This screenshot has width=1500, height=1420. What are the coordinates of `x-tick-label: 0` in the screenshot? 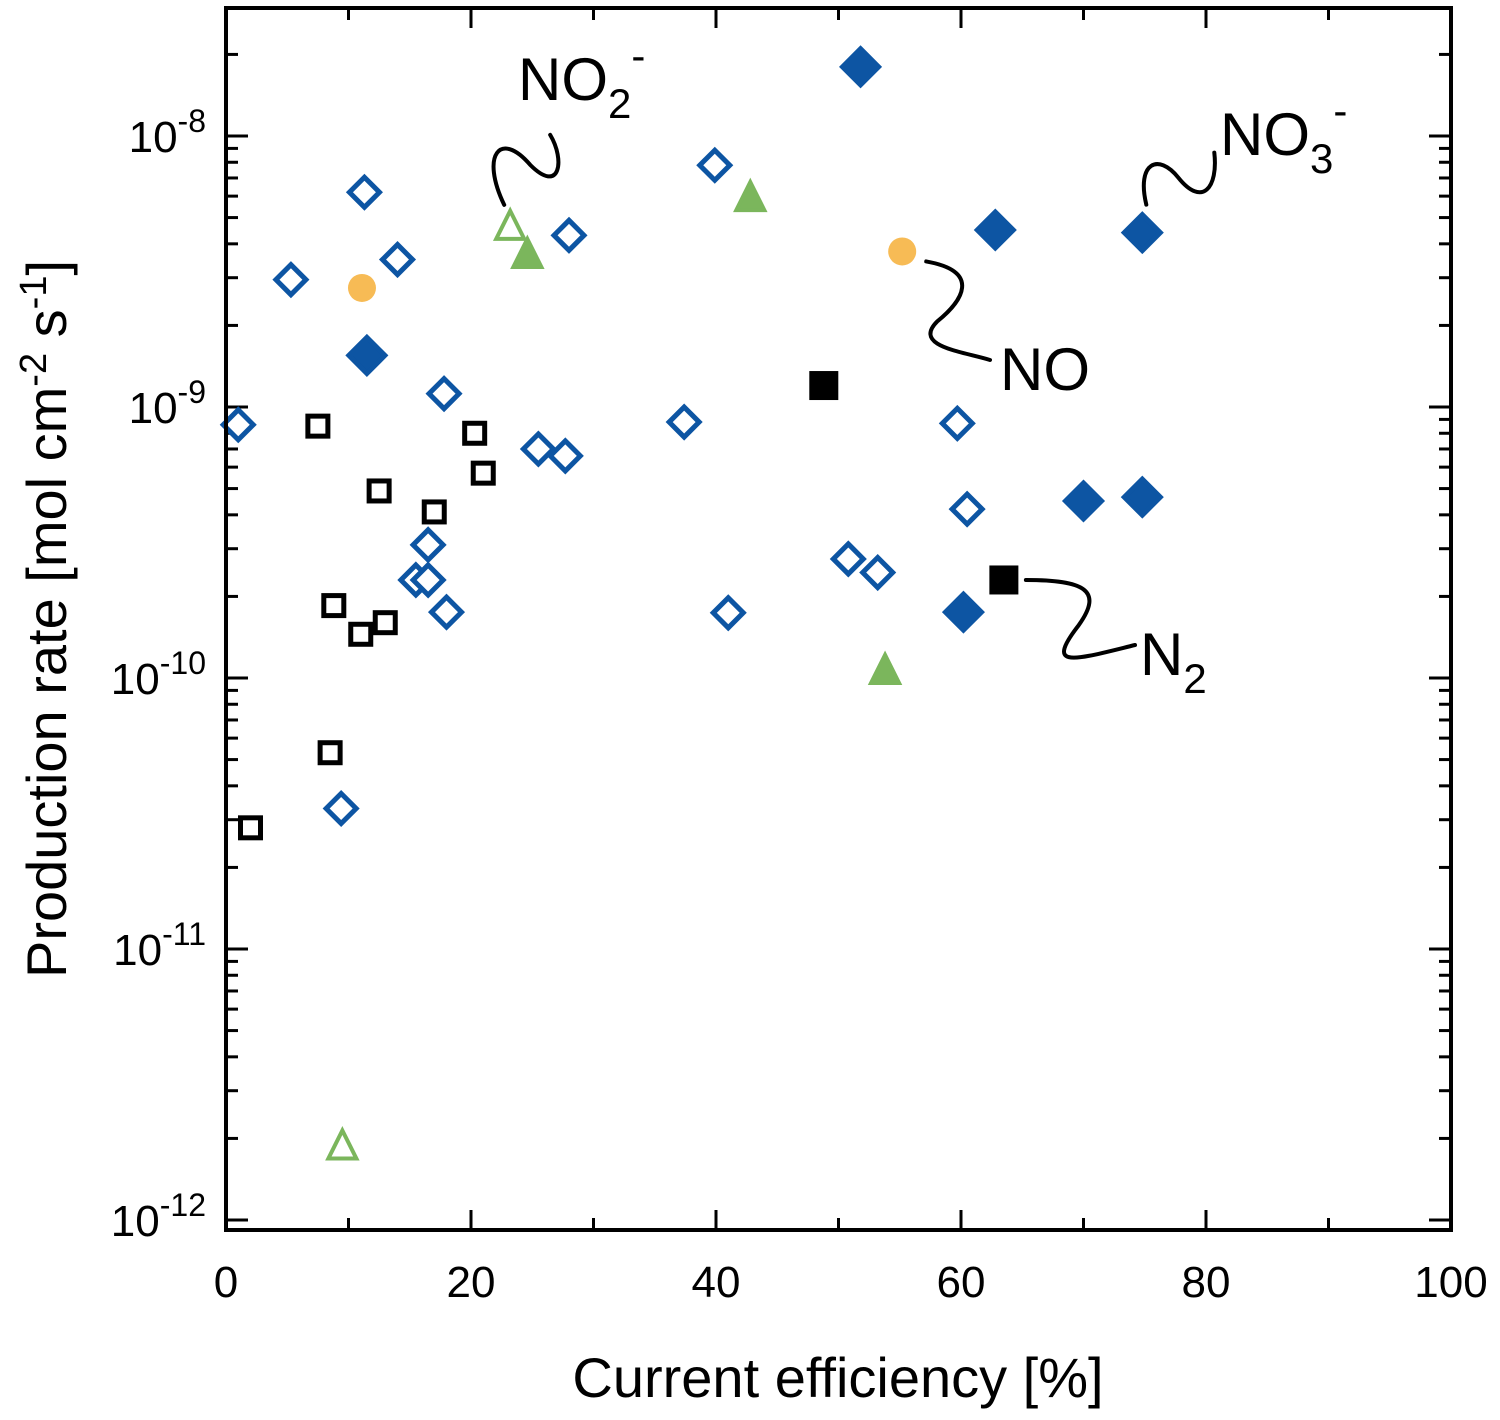 It's located at (226, 1282).